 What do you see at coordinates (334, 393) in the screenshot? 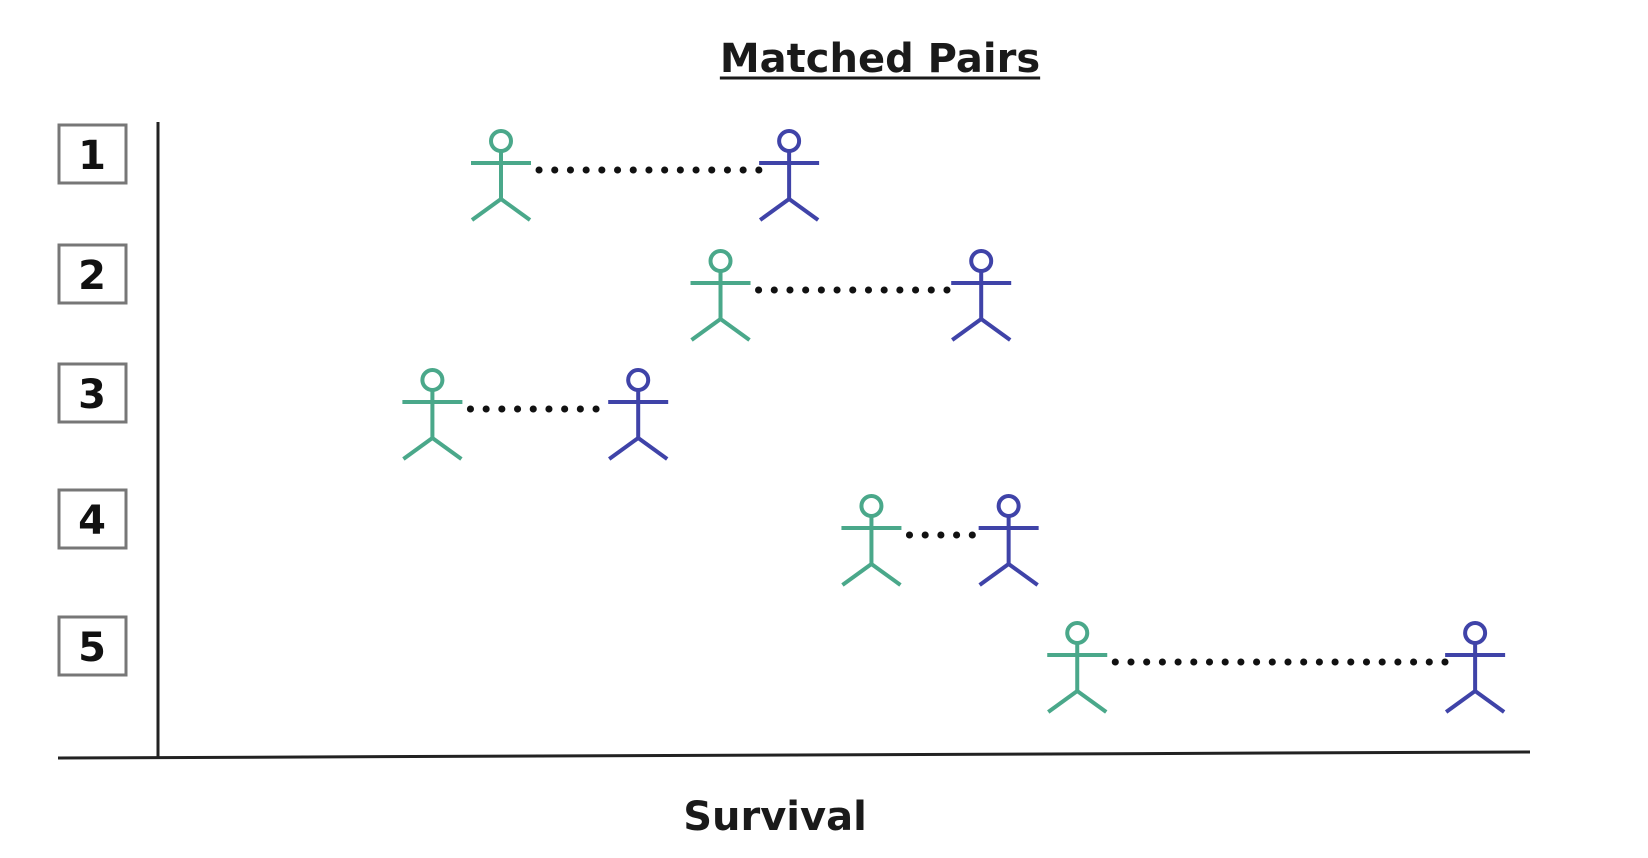
I see `pair-row-3: 3` at bounding box center [334, 393].